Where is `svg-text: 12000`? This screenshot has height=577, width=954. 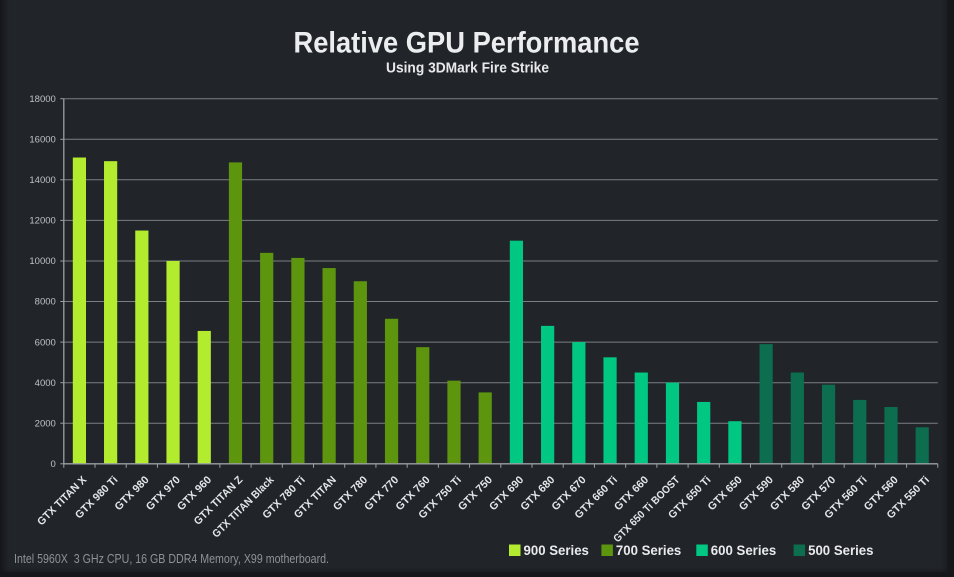 svg-text: 12000 is located at coordinates (42, 221).